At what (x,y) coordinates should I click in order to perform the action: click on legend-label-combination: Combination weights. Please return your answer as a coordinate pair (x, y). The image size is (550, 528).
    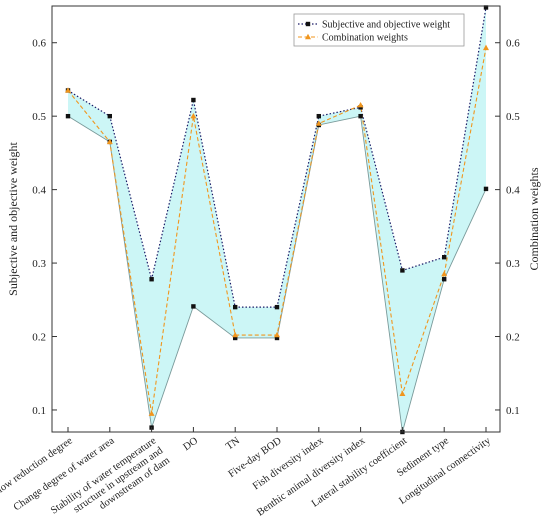
    Looking at the image, I should click on (365, 38).